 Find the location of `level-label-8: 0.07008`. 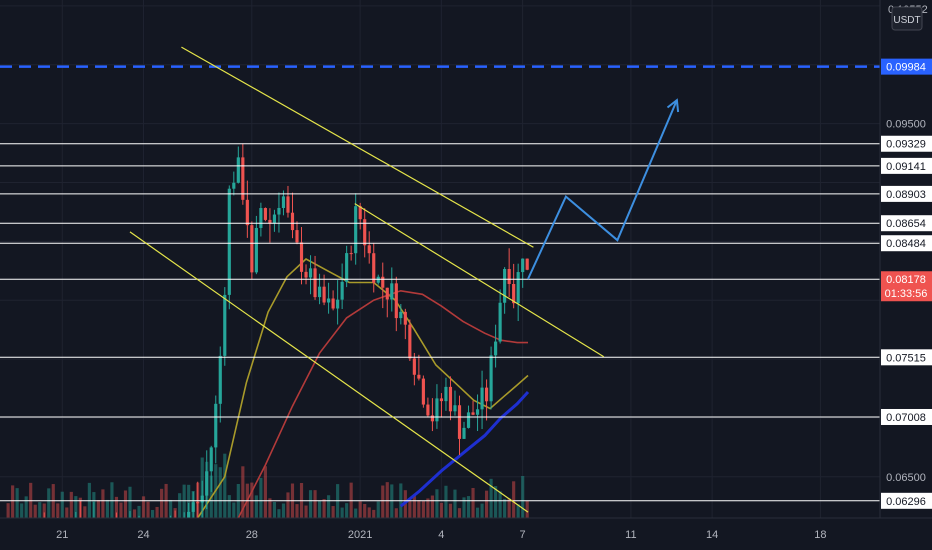

level-label-8: 0.07008 is located at coordinates (906, 418).